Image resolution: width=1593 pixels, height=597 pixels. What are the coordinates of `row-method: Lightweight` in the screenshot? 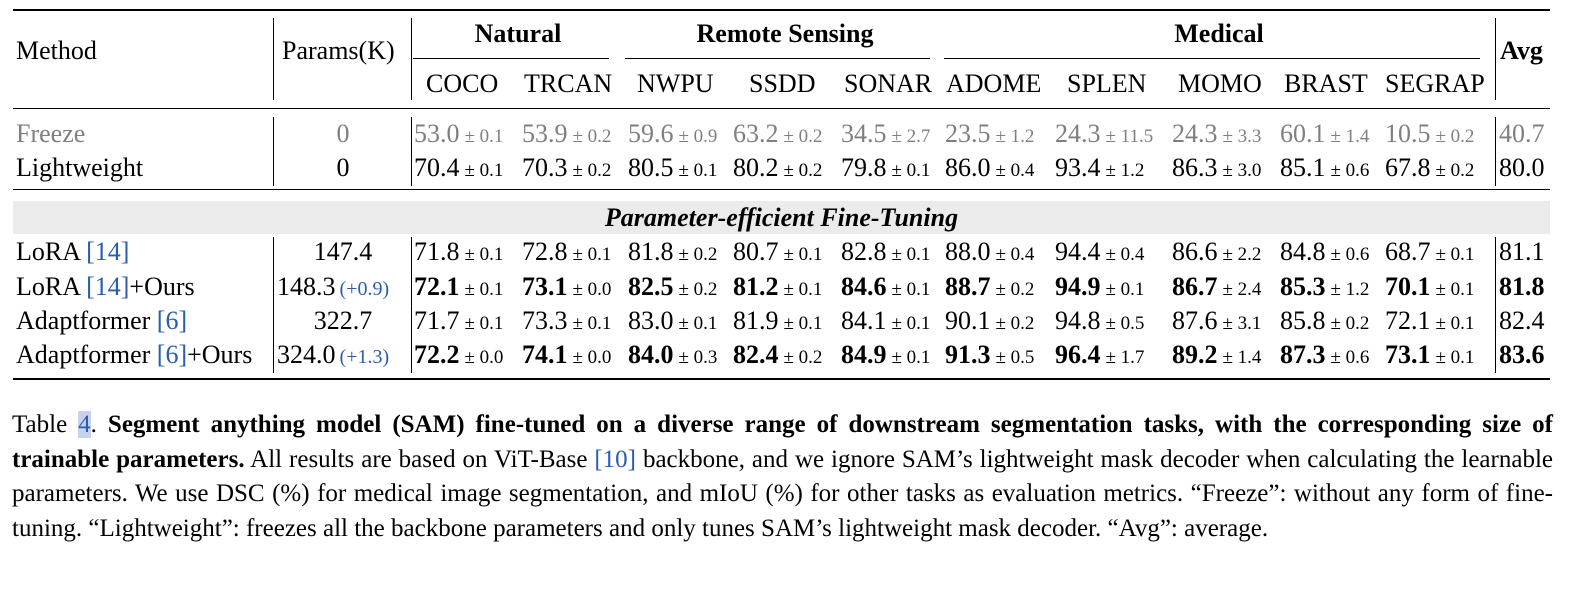 It's located at (79, 168).